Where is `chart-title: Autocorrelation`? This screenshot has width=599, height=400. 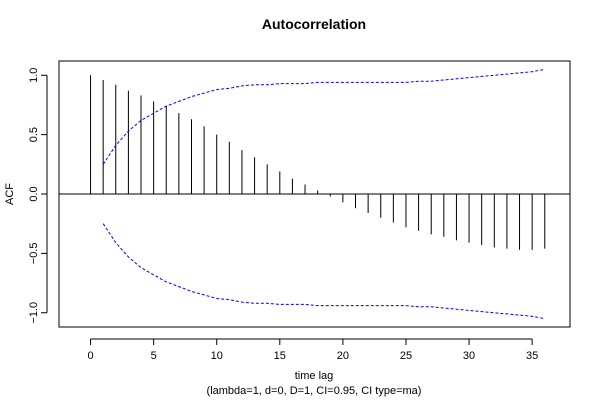 chart-title: Autocorrelation is located at coordinates (314, 24).